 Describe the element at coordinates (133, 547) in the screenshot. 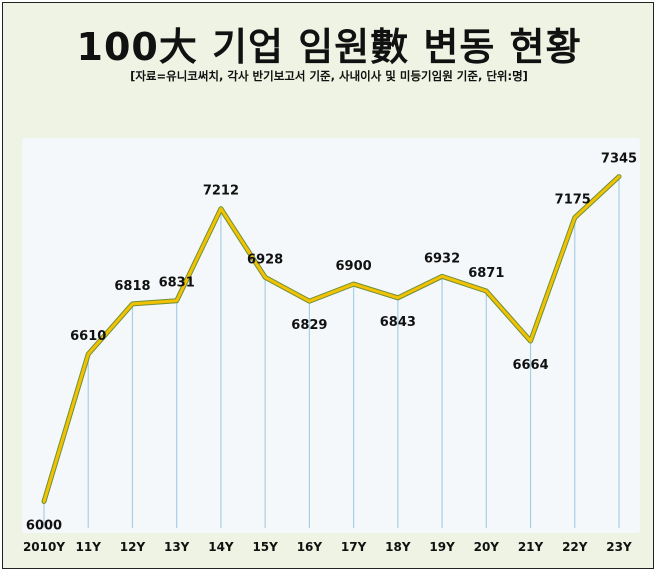

I see `x-tick-label: 12Y` at that location.